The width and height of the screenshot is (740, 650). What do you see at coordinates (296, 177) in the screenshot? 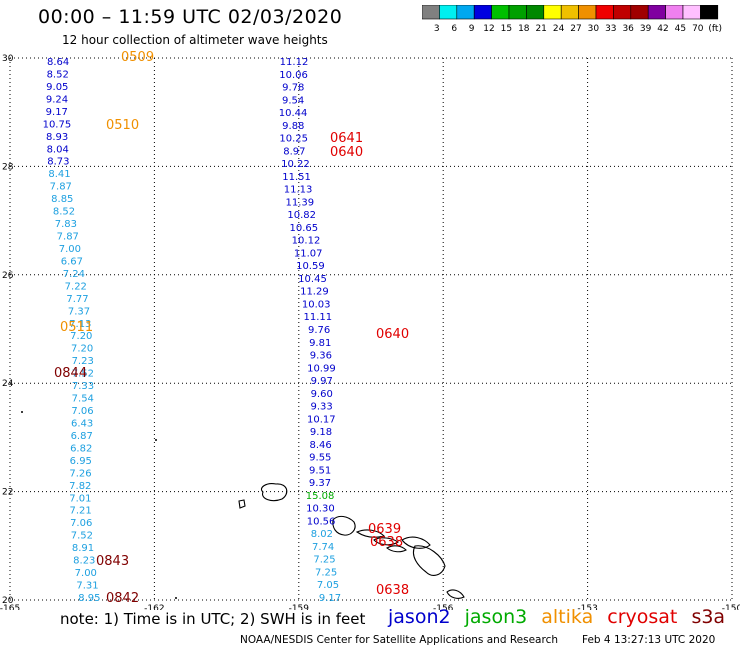
I see `wave-height-value: 11.51` at bounding box center [296, 177].